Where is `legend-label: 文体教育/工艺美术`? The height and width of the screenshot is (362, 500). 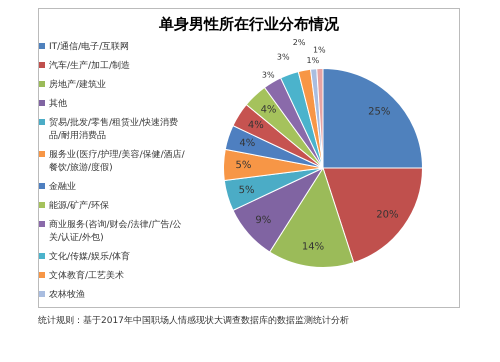 legend-label: 文体教育/工艺美术 is located at coordinates (86, 275).